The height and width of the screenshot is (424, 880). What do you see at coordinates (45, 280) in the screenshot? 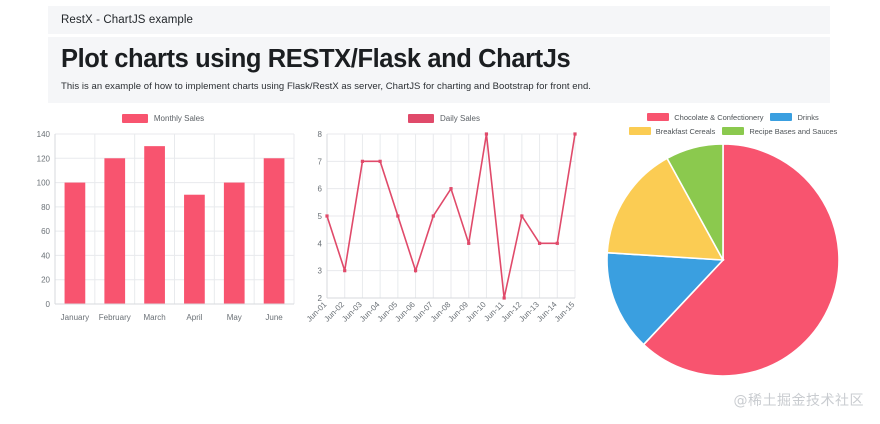
I see `y-axis-tick-label: 20` at bounding box center [45, 280].